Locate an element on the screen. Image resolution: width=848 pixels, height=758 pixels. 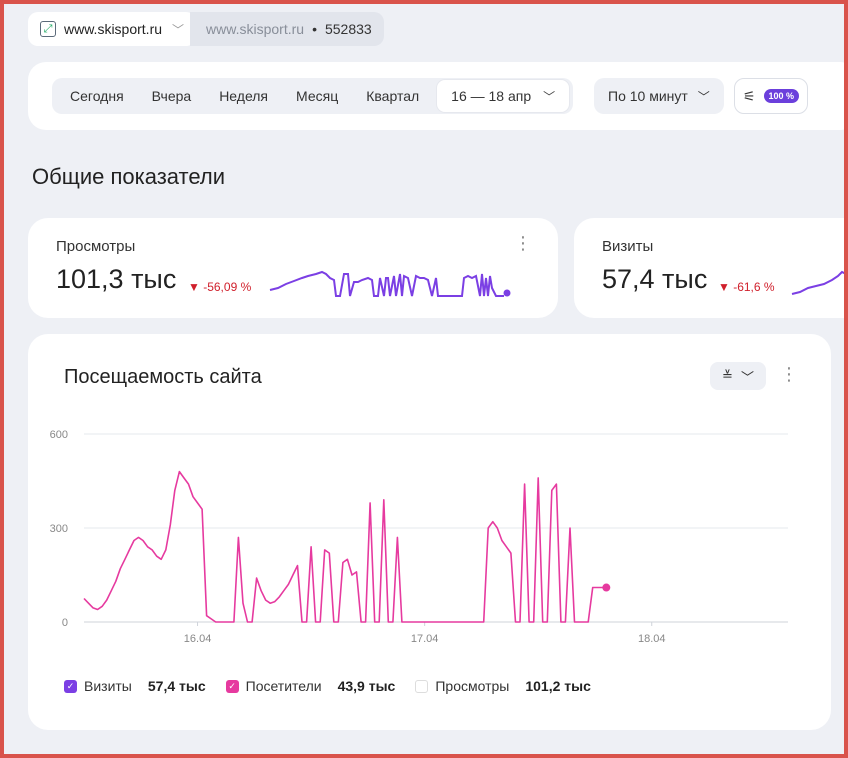
metric-change: ▼ -56,09 % is located at coordinates (220, 287).